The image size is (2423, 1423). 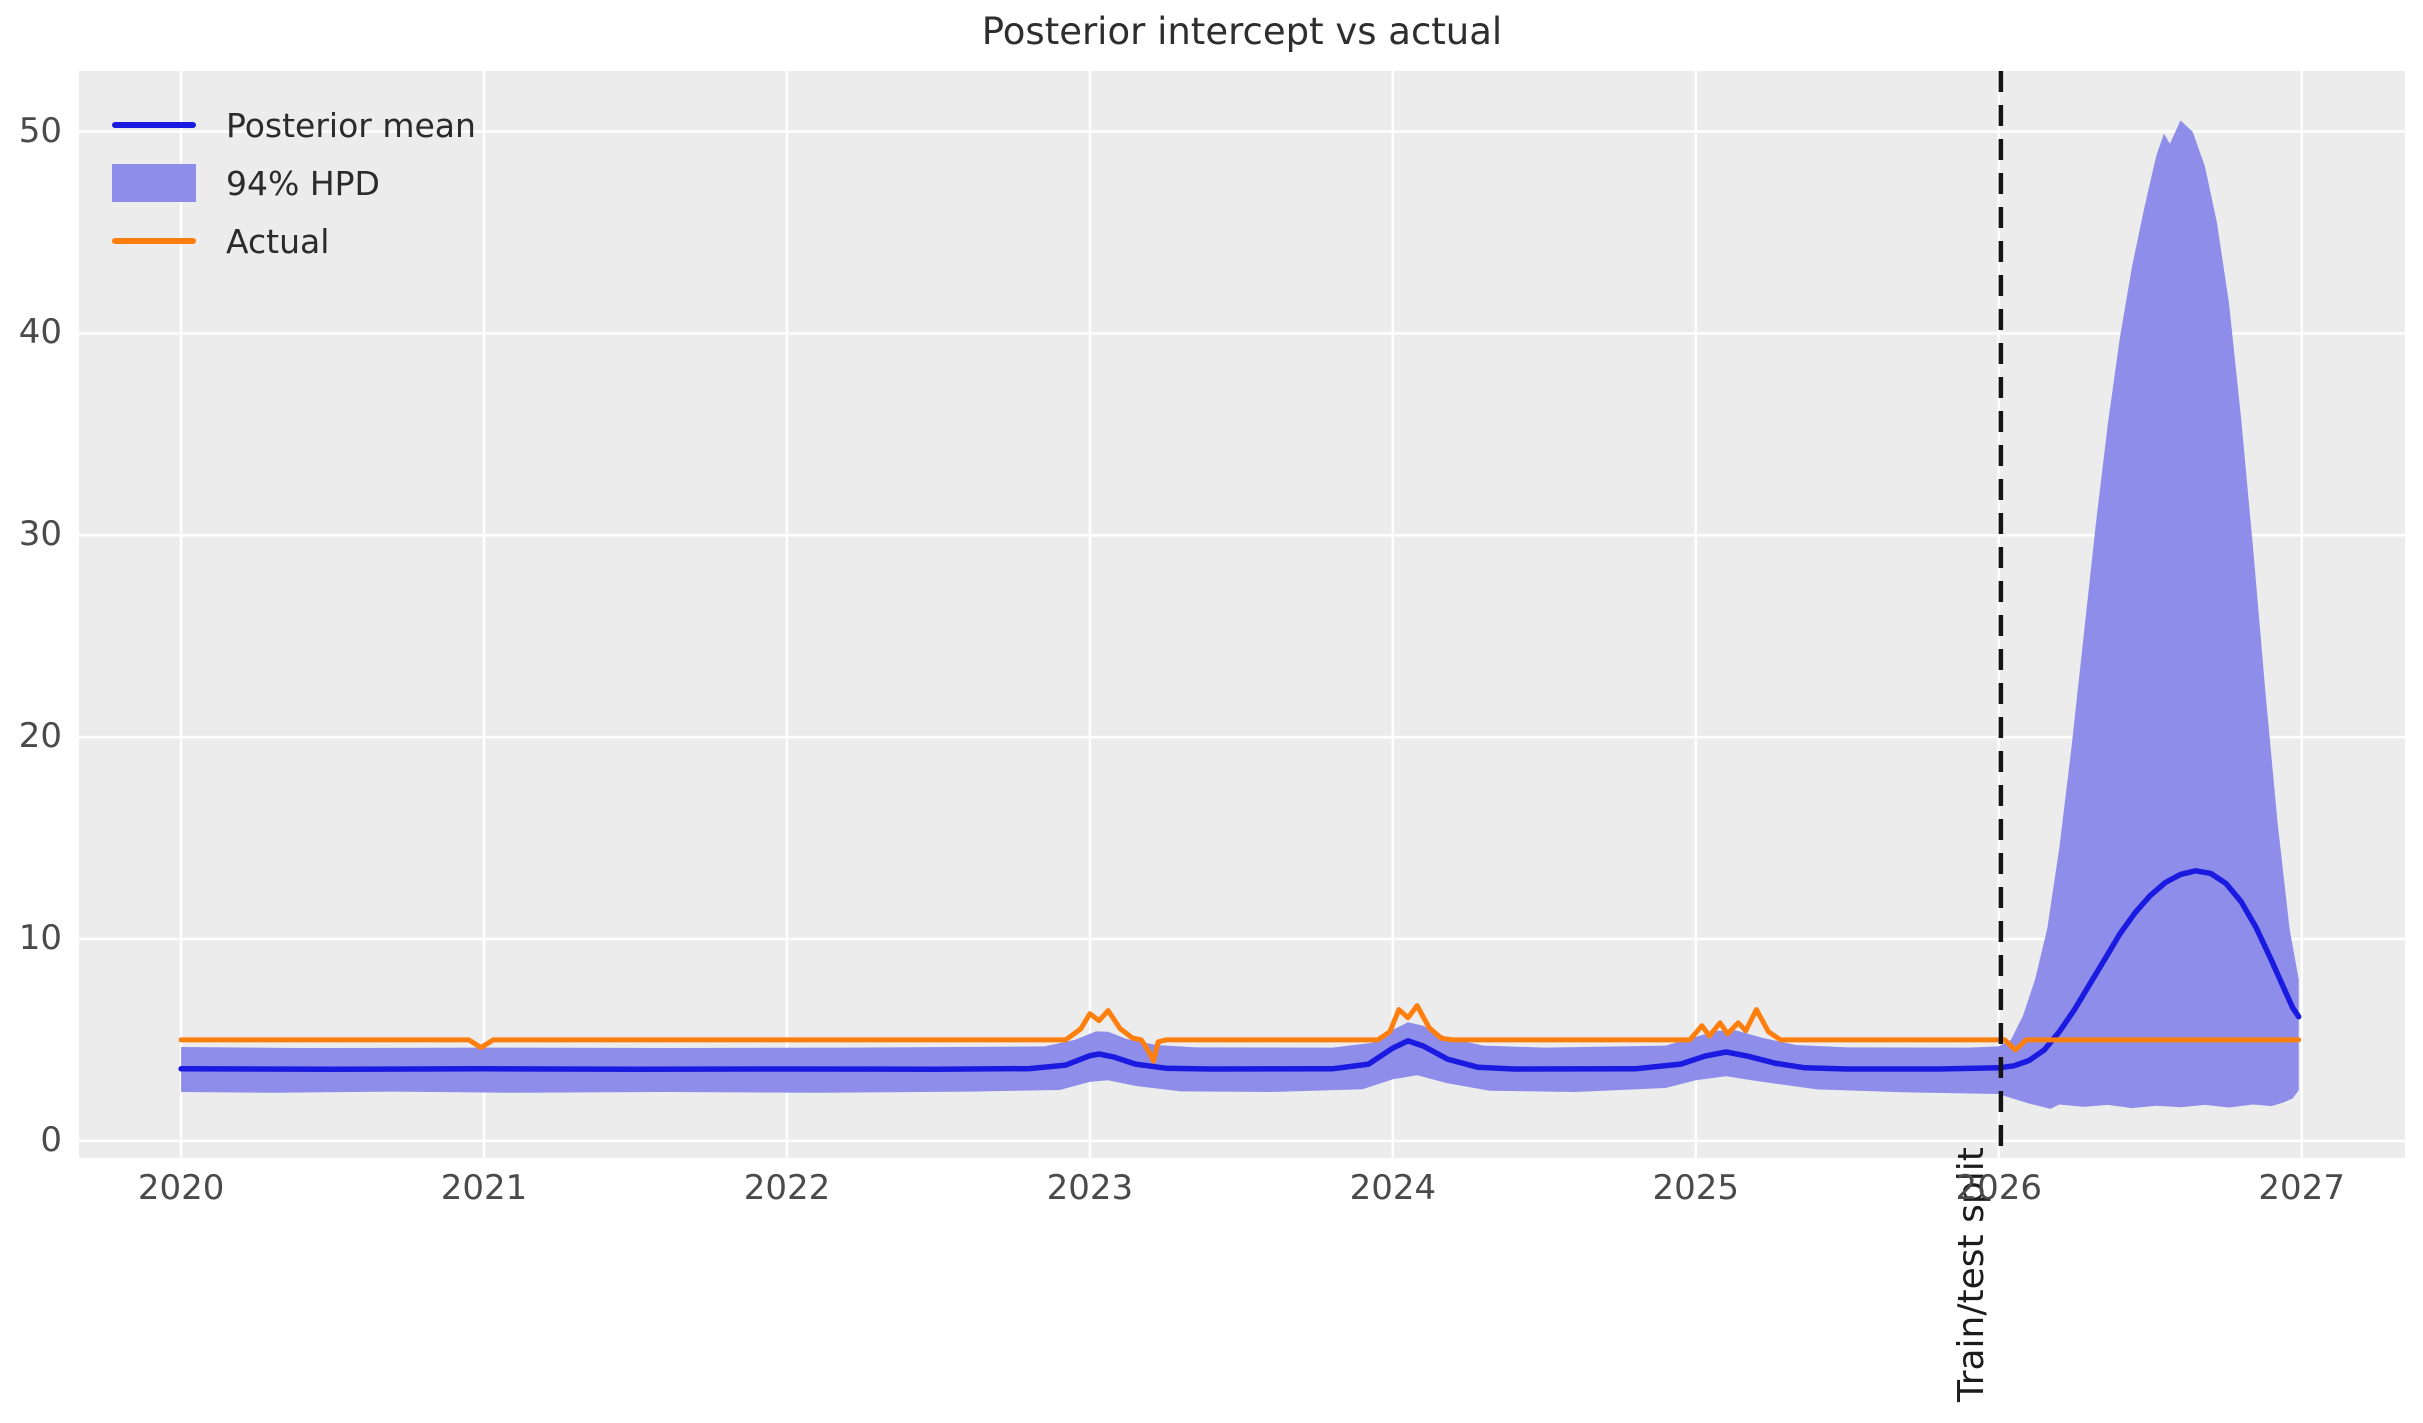 What do you see at coordinates (1696, 1188) in the screenshot?
I see `x-tick-label: 2025` at bounding box center [1696, 1188].